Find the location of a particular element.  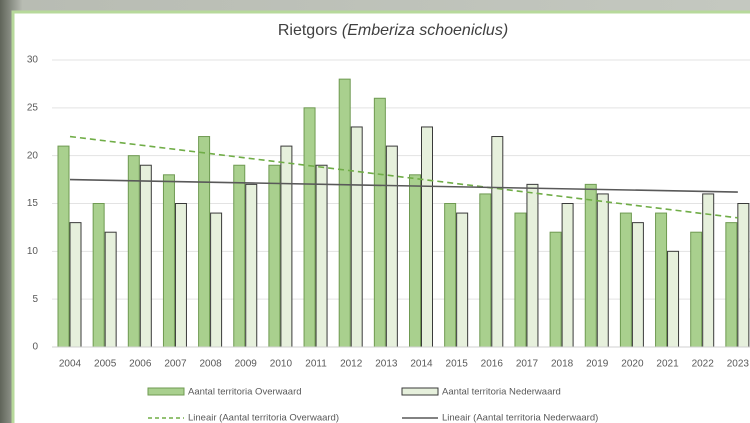

x-tick-label: 2015 is located at coordinates (457, 364).